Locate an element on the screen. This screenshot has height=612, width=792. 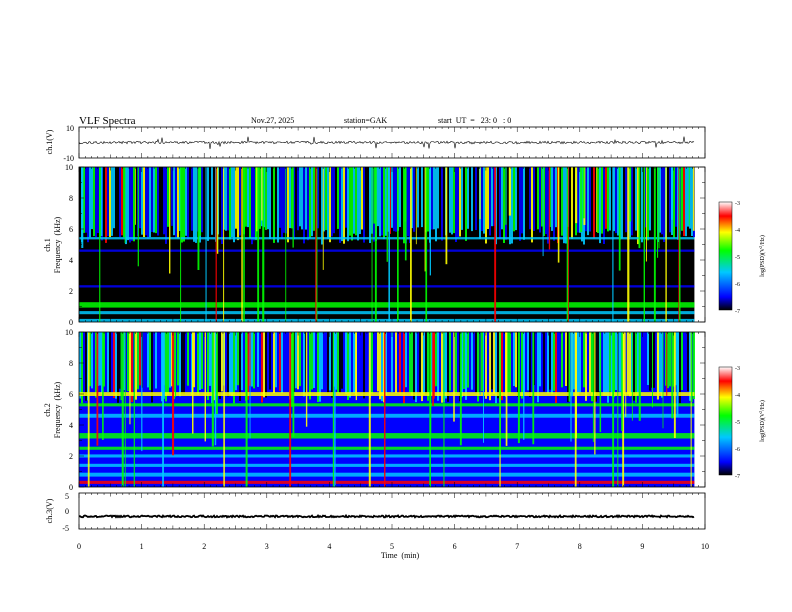
ch1-waveform-trace is located at coordinates (386, 143).